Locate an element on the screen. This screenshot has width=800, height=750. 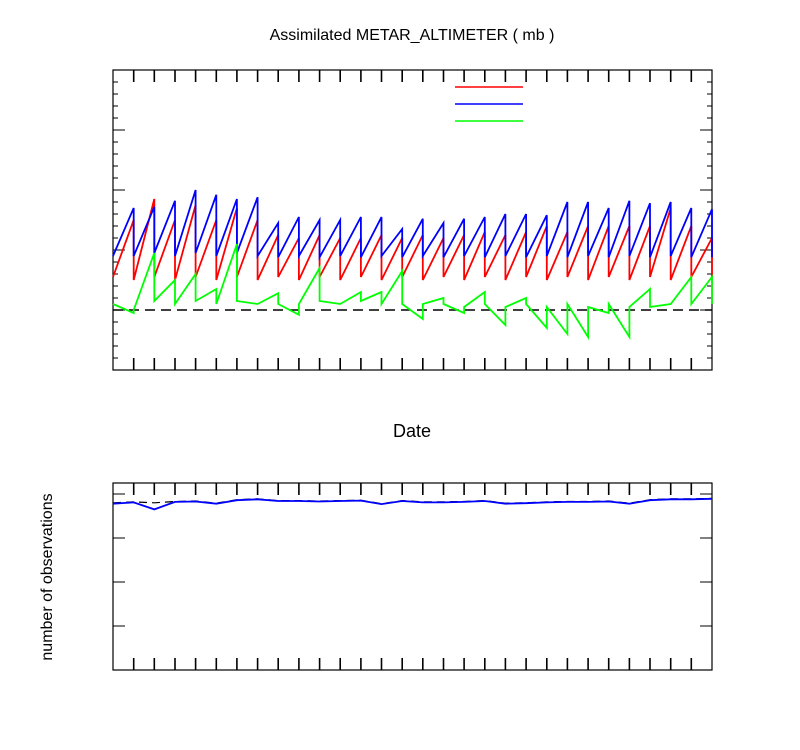
legend is located at coordinates (489, 104).